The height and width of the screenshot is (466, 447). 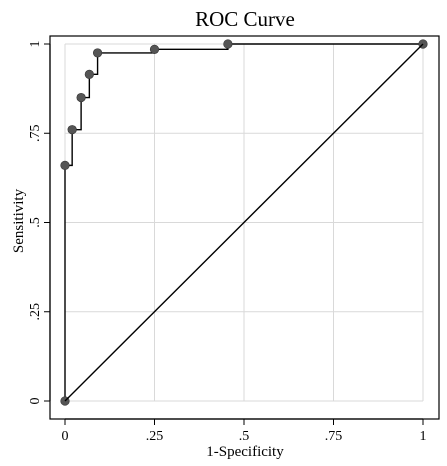 I want to click on x-tick-label: 1, so click(x=423, y=436).